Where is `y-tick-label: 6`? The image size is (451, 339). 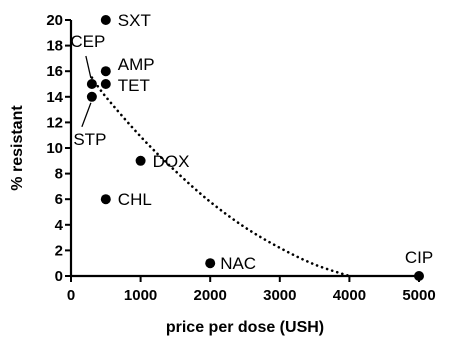
y-tick-label: 6 is located at coordinates (59, 199).